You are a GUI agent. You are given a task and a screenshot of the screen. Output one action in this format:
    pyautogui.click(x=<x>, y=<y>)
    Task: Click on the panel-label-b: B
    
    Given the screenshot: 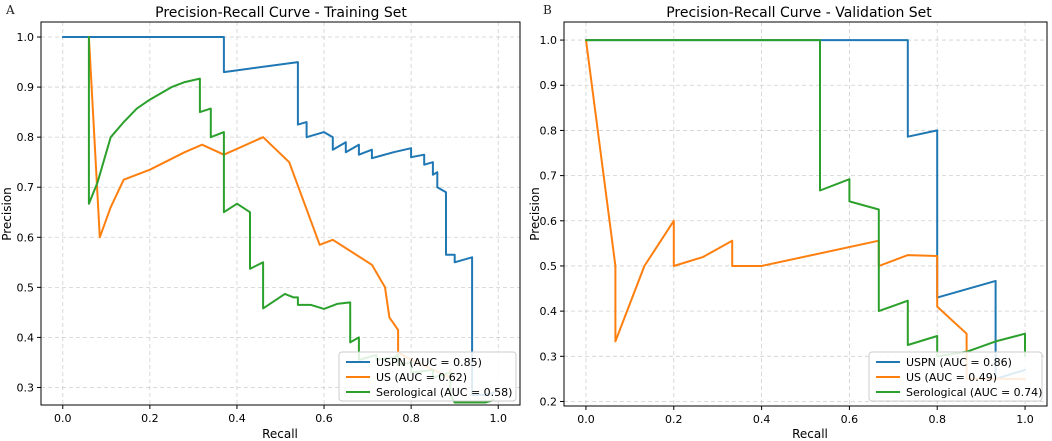 What is the action you would take?
    pyautogui.click(x=547, y=10)
    